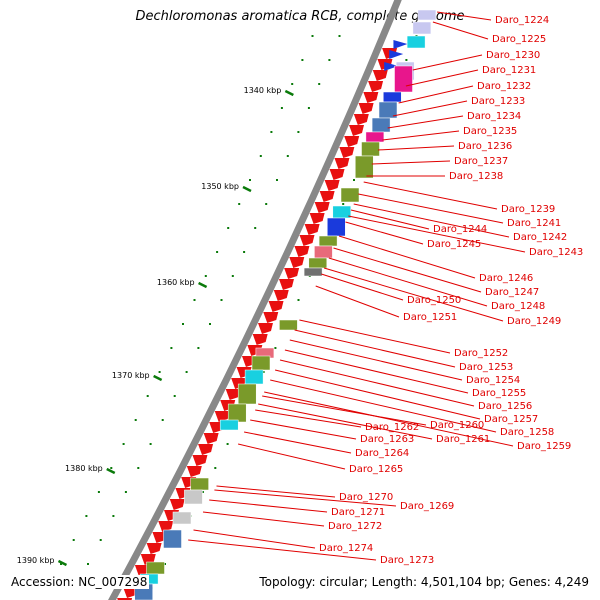  What do you see at coordinates (430, 317) in the screenshot?
I see `gene-label: Daro_1251` at bounding box center [430, 317].